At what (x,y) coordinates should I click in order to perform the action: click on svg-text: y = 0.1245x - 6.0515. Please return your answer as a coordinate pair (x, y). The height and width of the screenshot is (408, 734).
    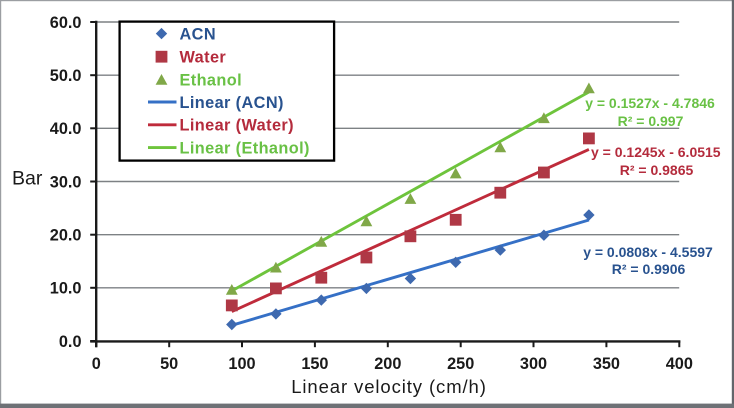
    Looking at the image, I should click on (656, 152).